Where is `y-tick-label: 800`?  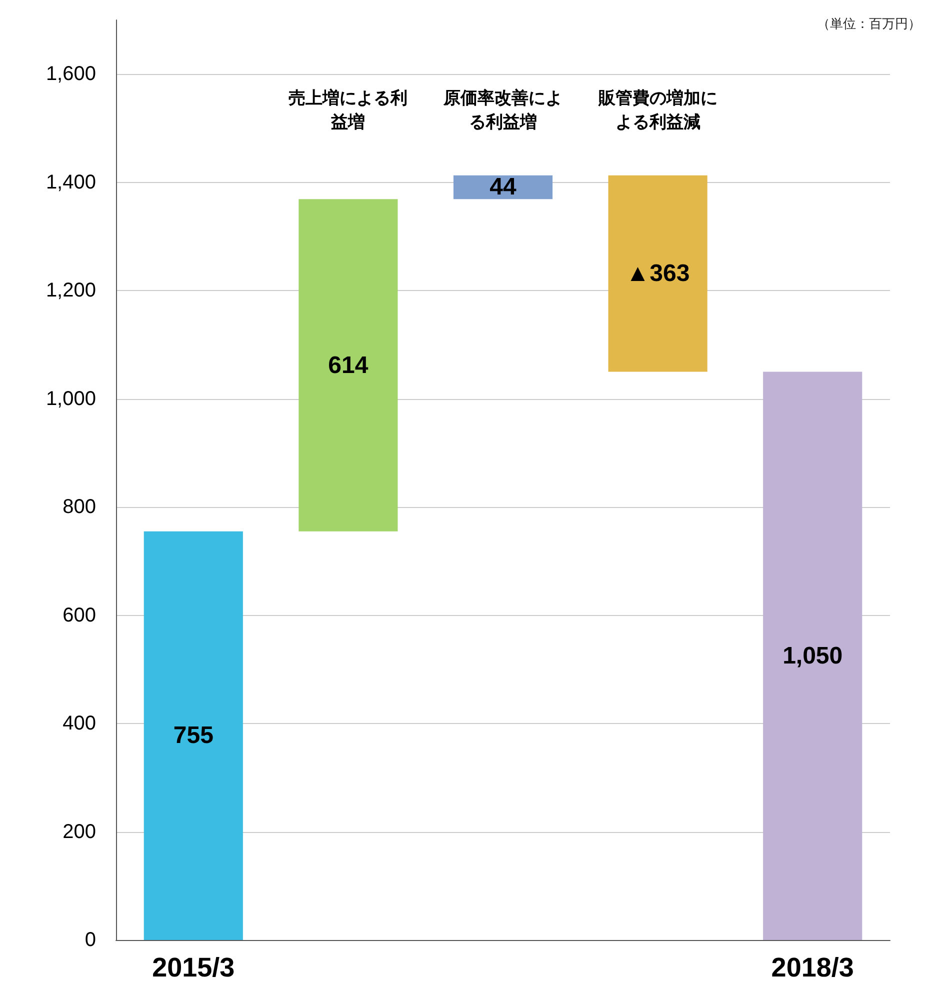 y-tick-label: 800 is located at coordinates (79, 507).